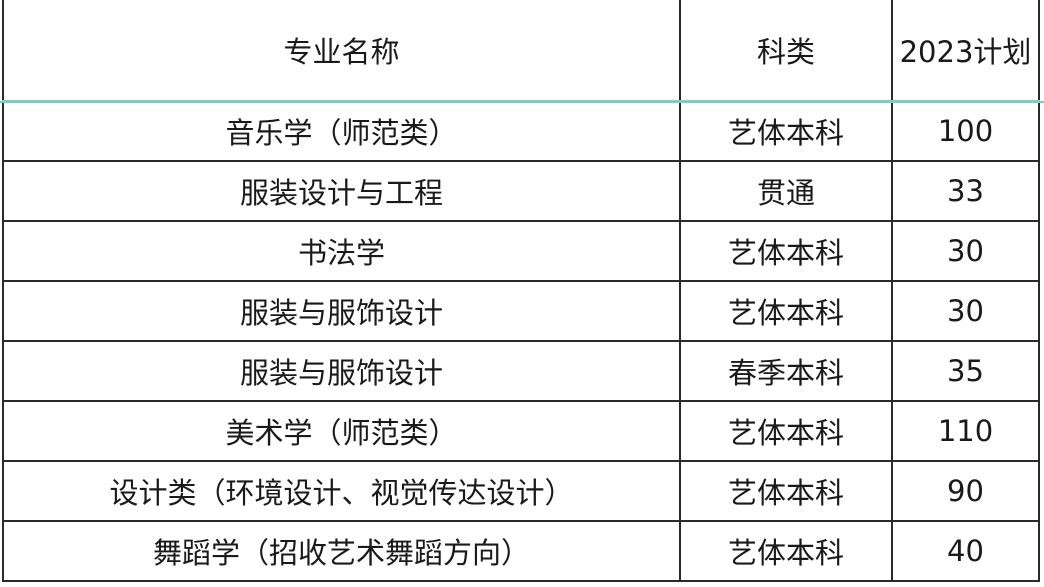 This screenshot has height=587, width=1044. Describe the element at coordinates (965, 51) in the screenshot. I see `header-plan-2023: 2023计划` at that location.